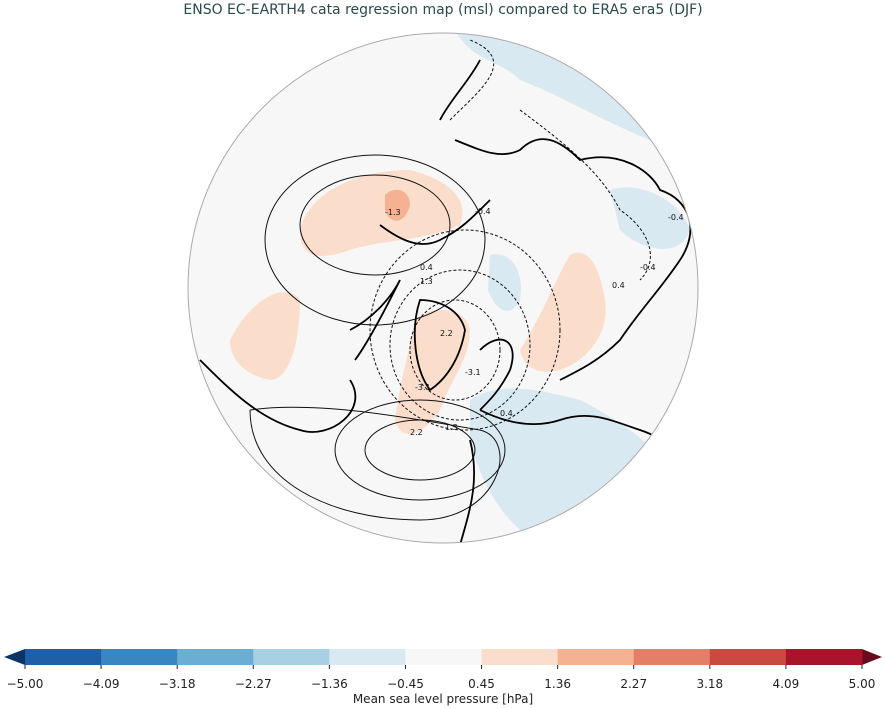 The height and width of the screenshot is (709, 886). What do you see at coordinates (405, 684) in the screenshot?
I see `colorbar-tick-label: −0.45` at bounding box center [405, 684].